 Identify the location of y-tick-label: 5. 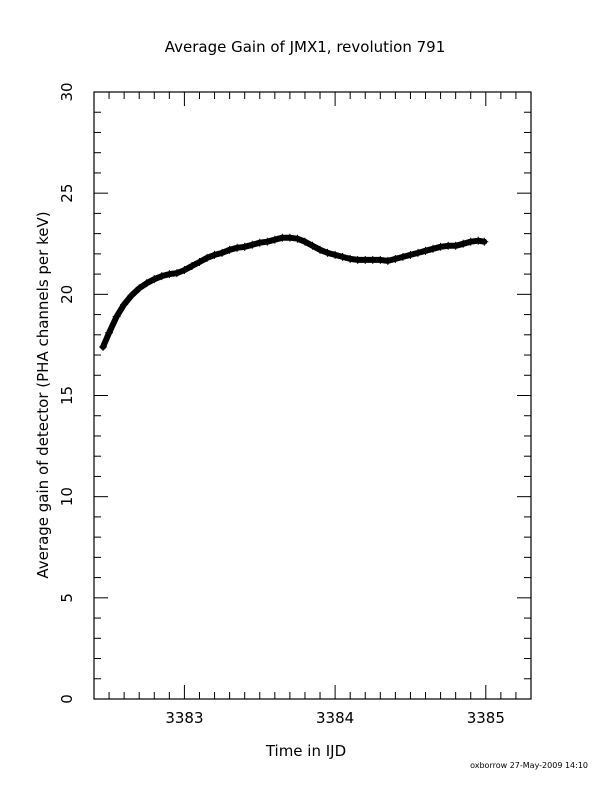
(67, 598).